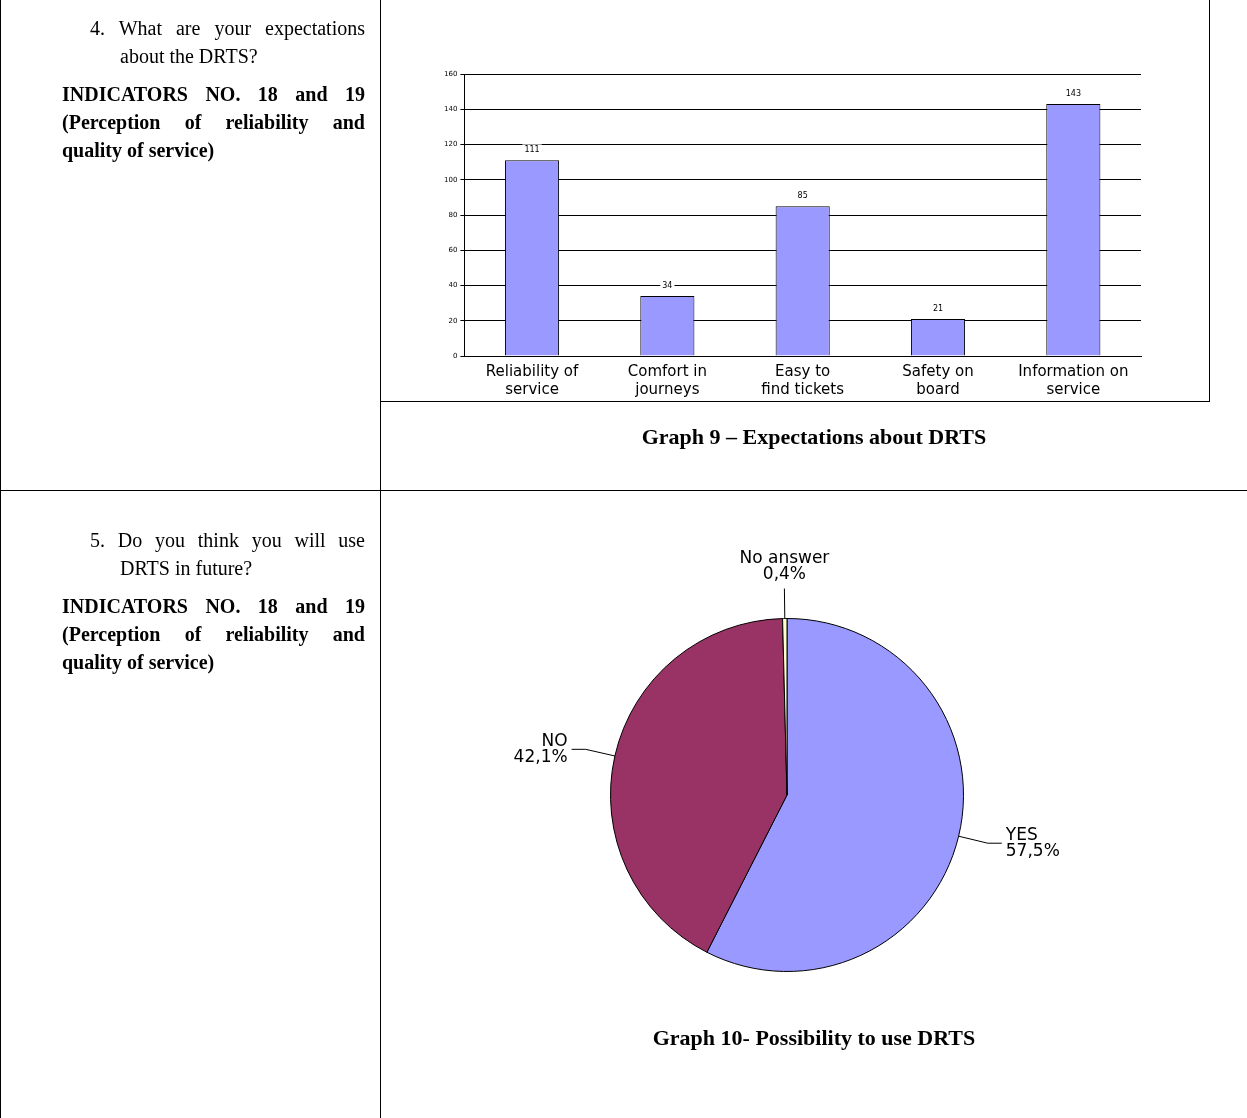 This screenshot has height=1118, width=1247. I want to click on text: Graph 10- Possibility to use DRTS, so click(814, 1038).